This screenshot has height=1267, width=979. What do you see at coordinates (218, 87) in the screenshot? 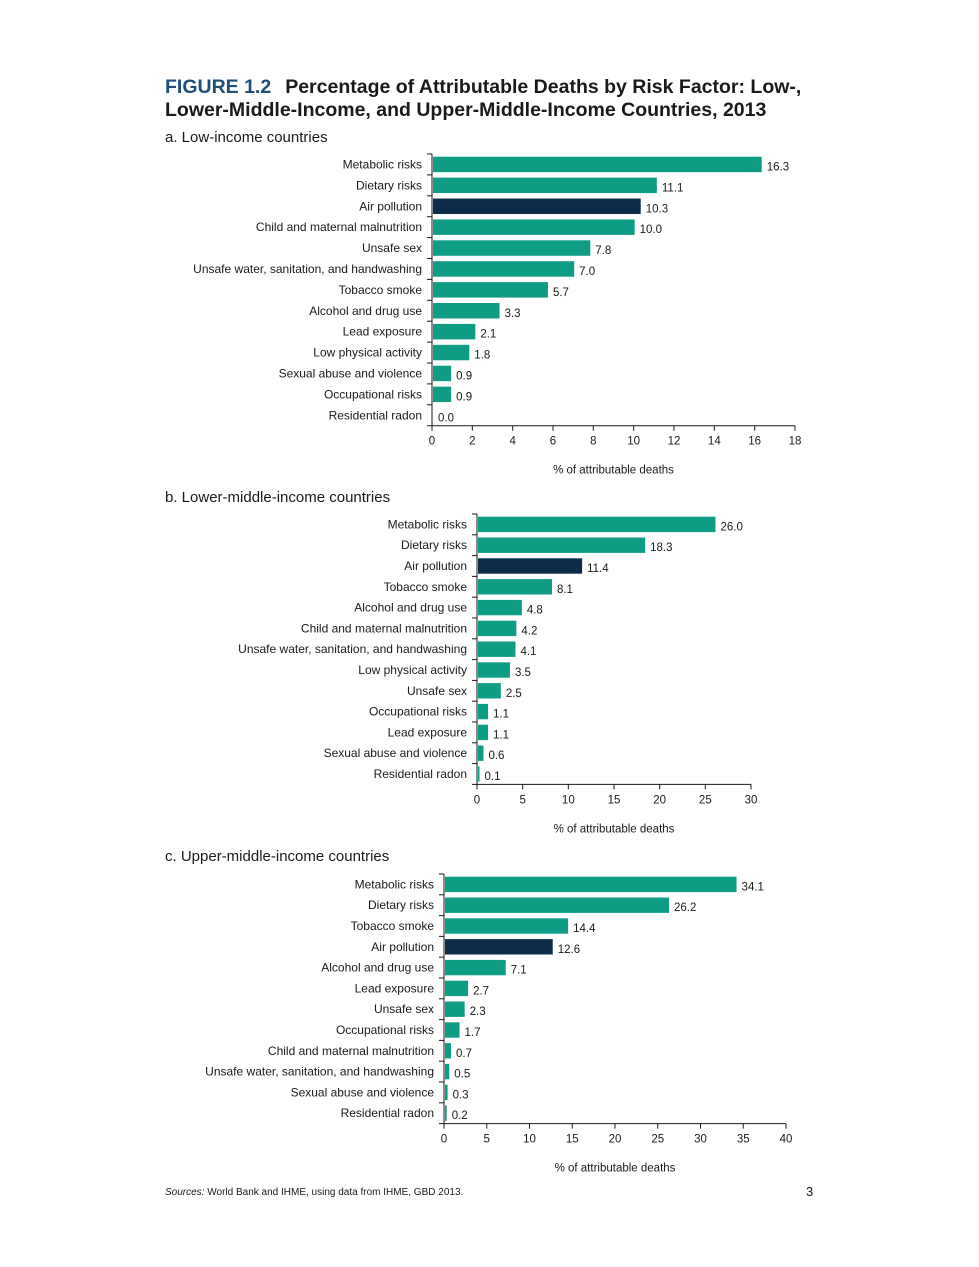
I see `figure-number: FIGURE 1.2` at bounding box center [218, 87].